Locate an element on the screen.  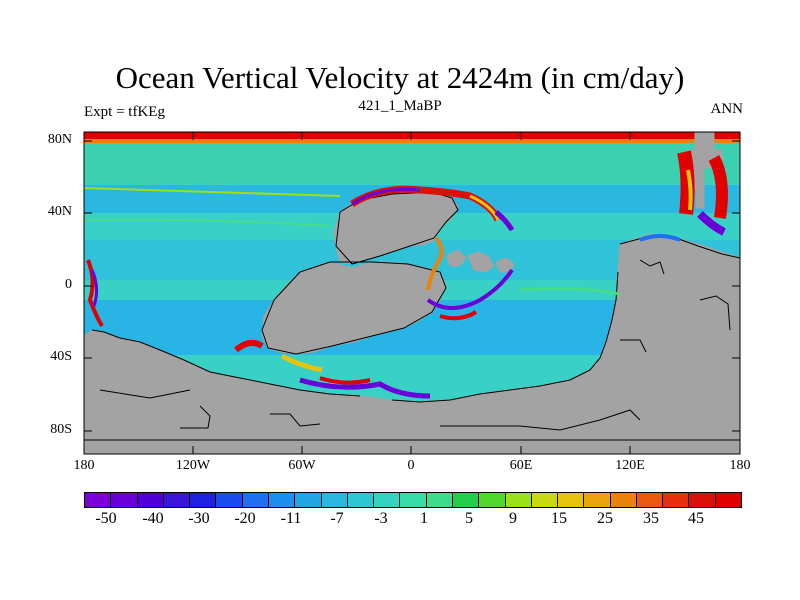
colorbar-label: -7 is located at coordinates (337, 518).